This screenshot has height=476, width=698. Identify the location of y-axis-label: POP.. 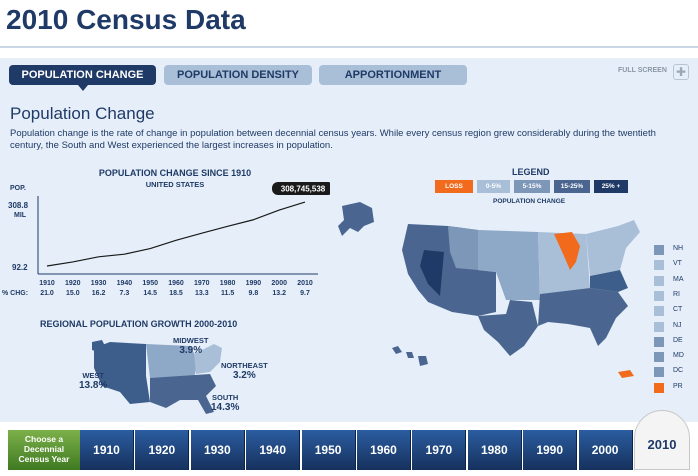
(18, 188).